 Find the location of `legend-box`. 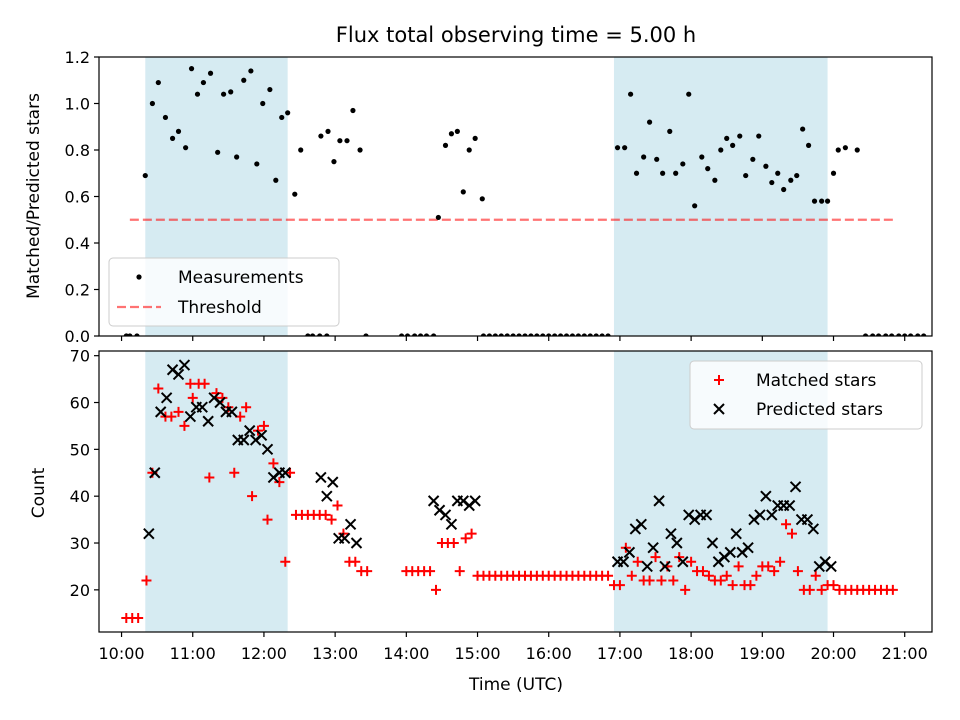

legend-box is located at coordinates (224, 292).